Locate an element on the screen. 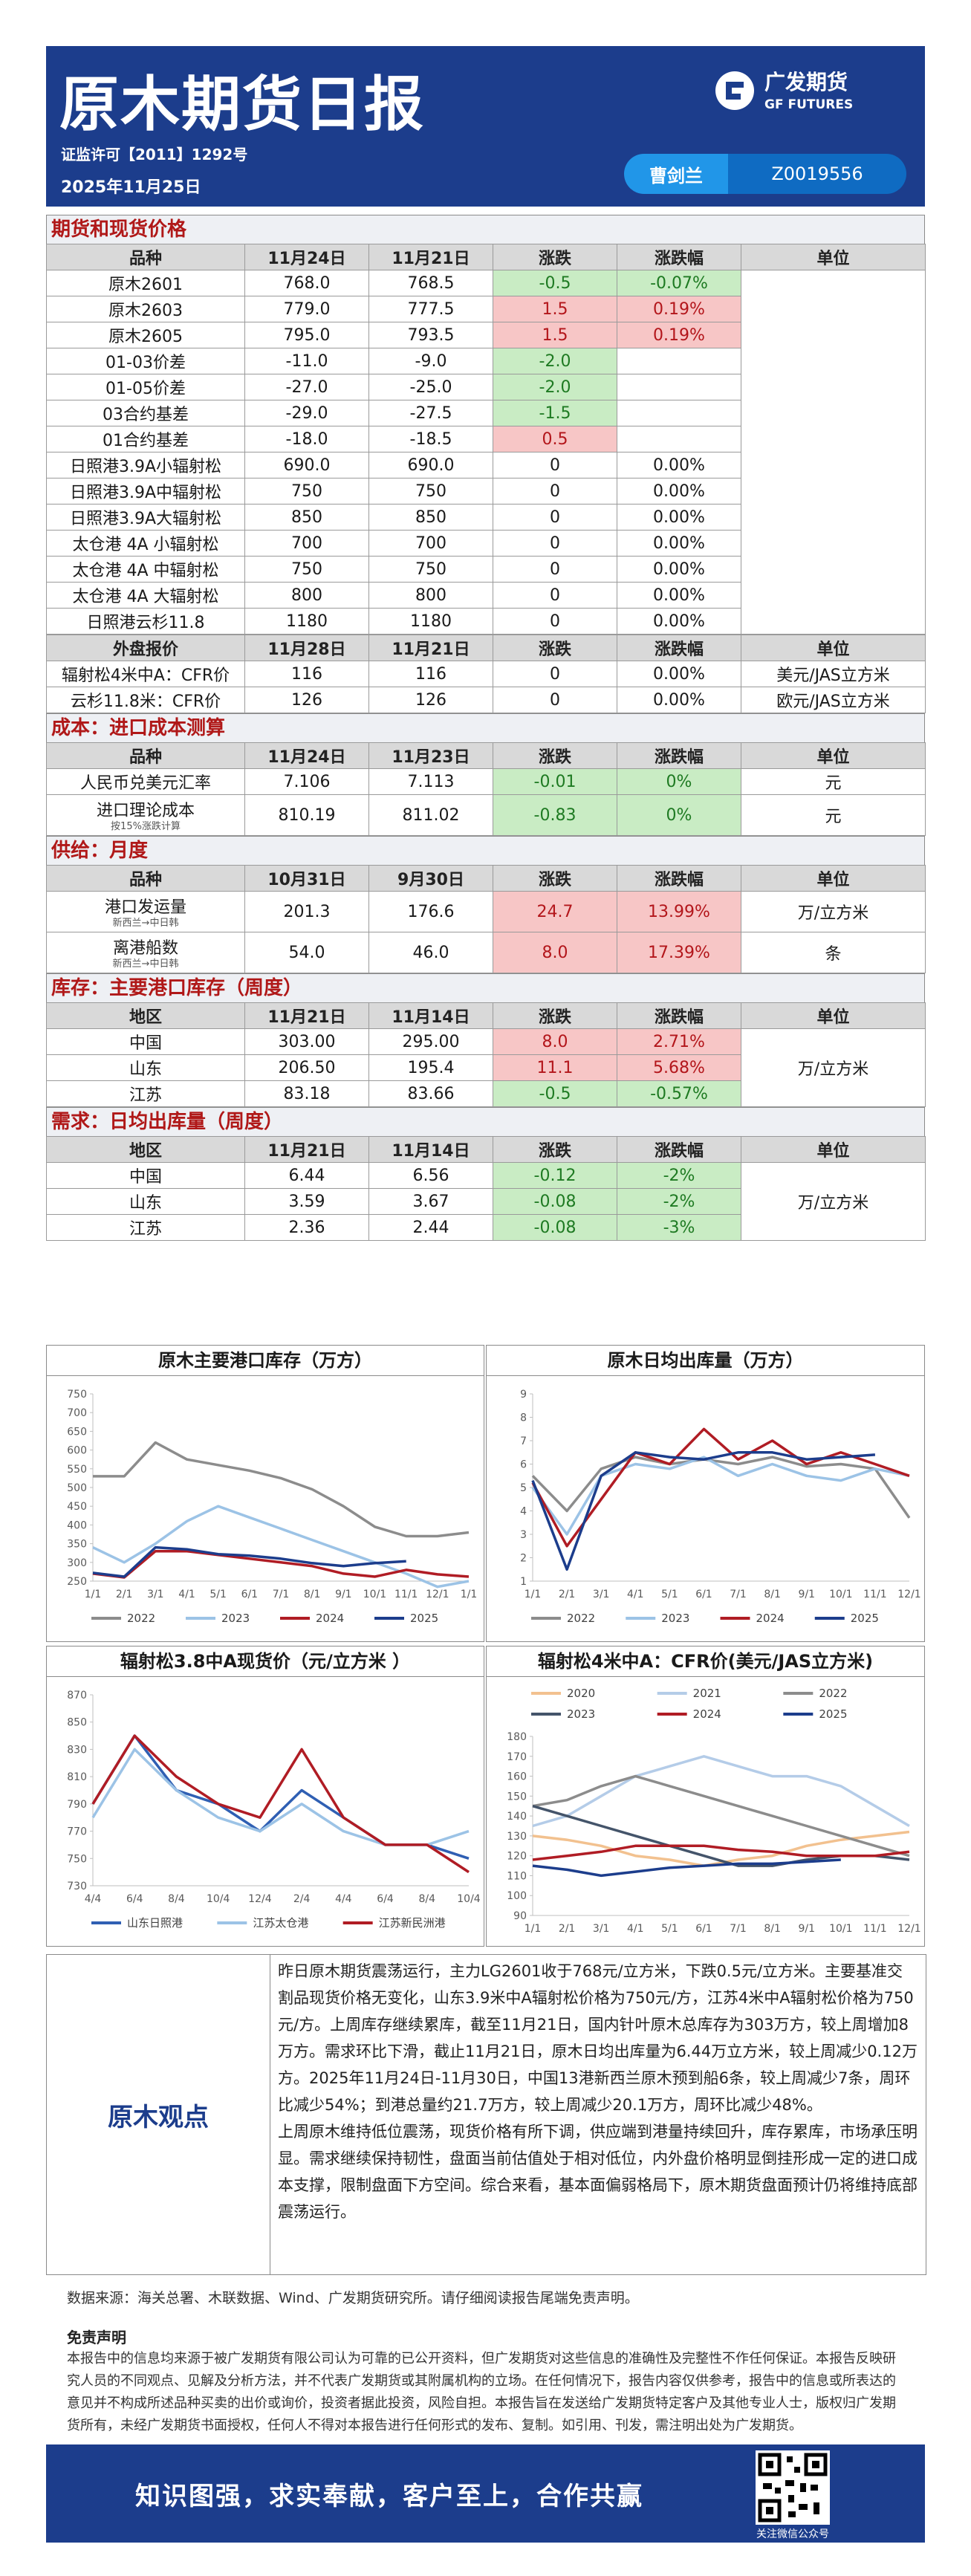  change-cell: 0.00% is located at coordinates (679, 700).